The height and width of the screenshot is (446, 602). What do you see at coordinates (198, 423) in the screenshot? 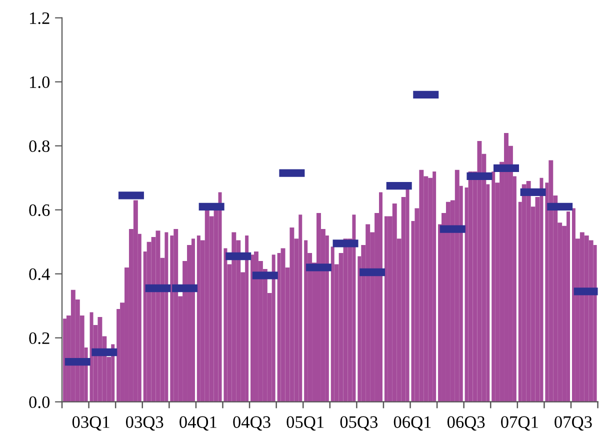
I see `x-tick-label: 04Q1` at bounding box center [198, 423].